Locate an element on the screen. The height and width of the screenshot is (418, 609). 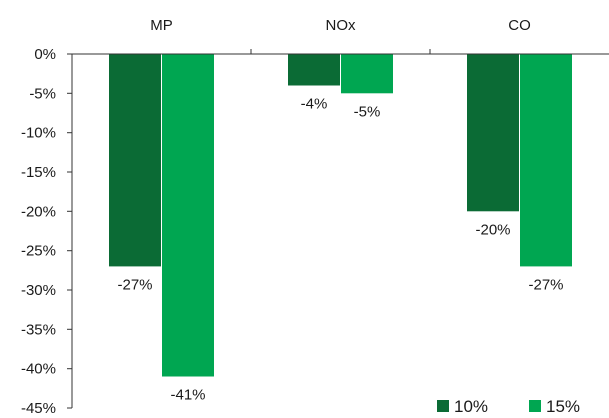
legend: 10% 15% is located at coordinates (508, 406).